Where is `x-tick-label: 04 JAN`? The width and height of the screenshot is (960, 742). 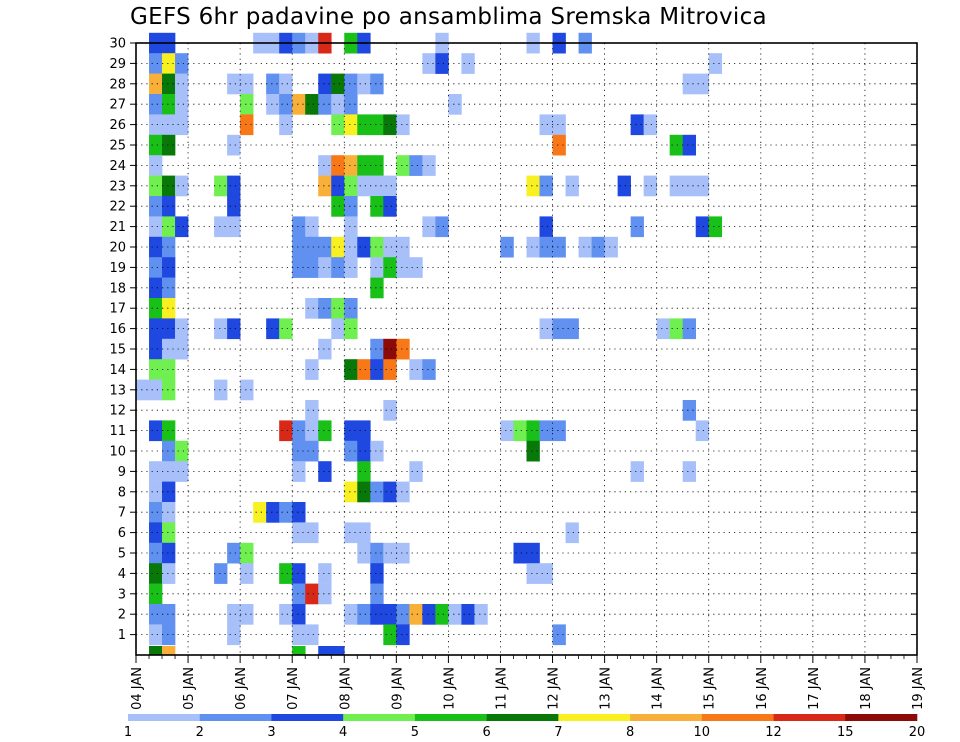 x-tick-label: 04 JAN is located at coordinates (137, 688).